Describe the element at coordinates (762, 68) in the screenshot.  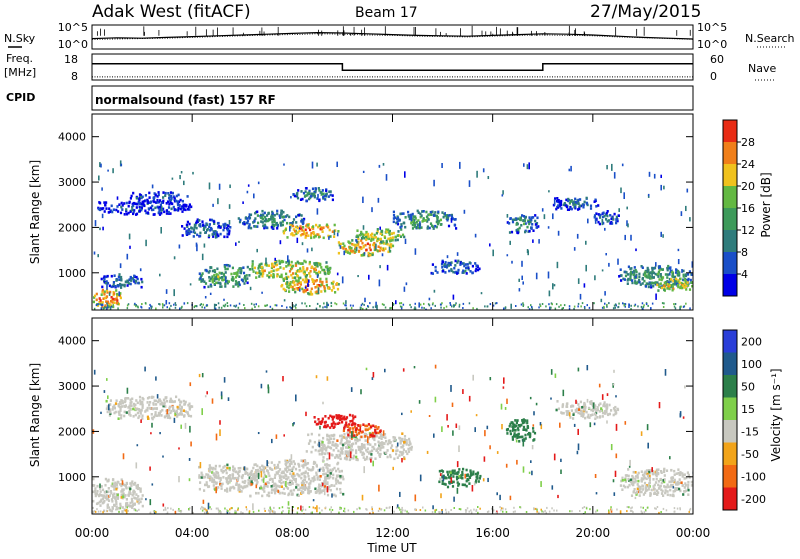
I see `freq-right-label: Nave` at that location.